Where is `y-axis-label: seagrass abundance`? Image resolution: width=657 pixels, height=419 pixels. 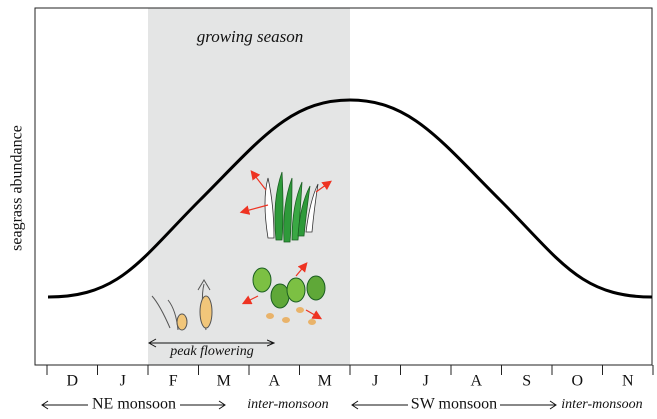
y-axis-label: seagrass abundance is located at coordinates (17, 188).